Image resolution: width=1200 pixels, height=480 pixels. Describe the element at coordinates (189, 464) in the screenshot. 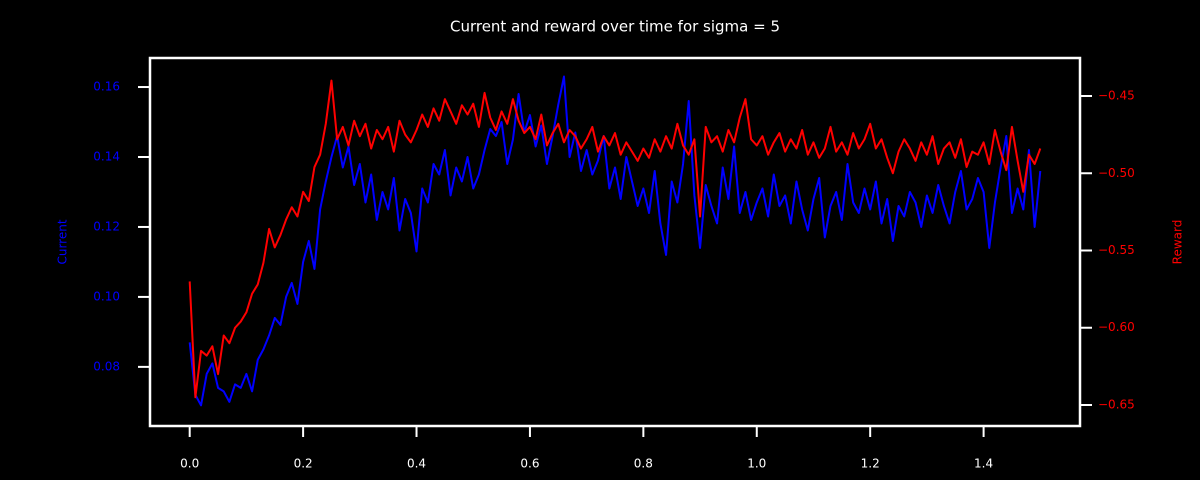

I see `x-tick-label: 0.0` at that location.